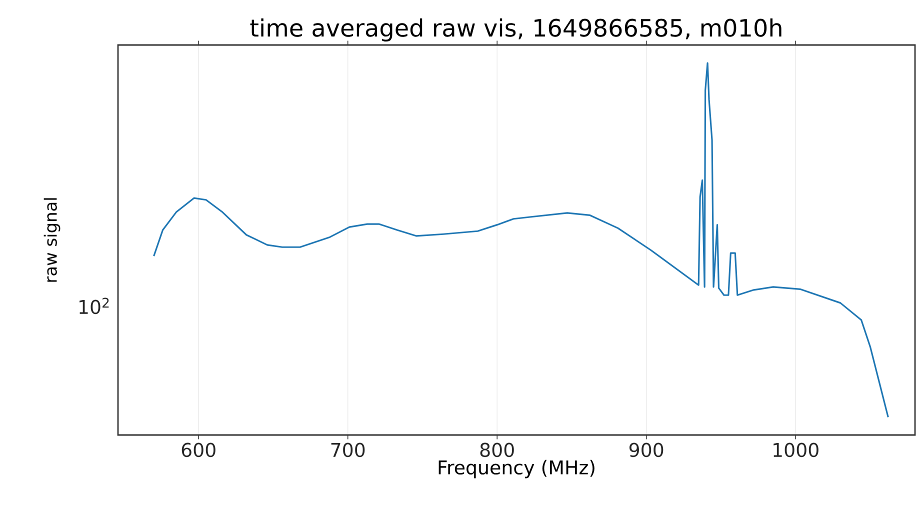 This screenshot has height=509, width=917. Describe the element at coordinates (52, 240) in the screenshot. I see `y-axis-title: raw signal` at that location.